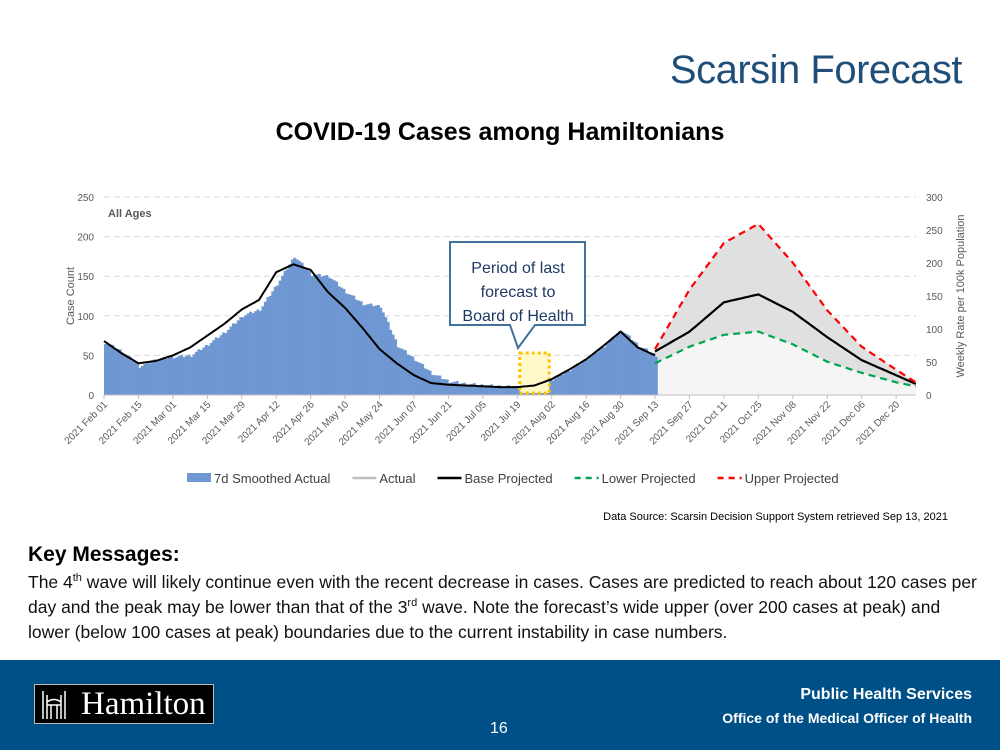 The image size is (1000, 750). I want to click on y2-tick-label: 100, so click(934, 330).